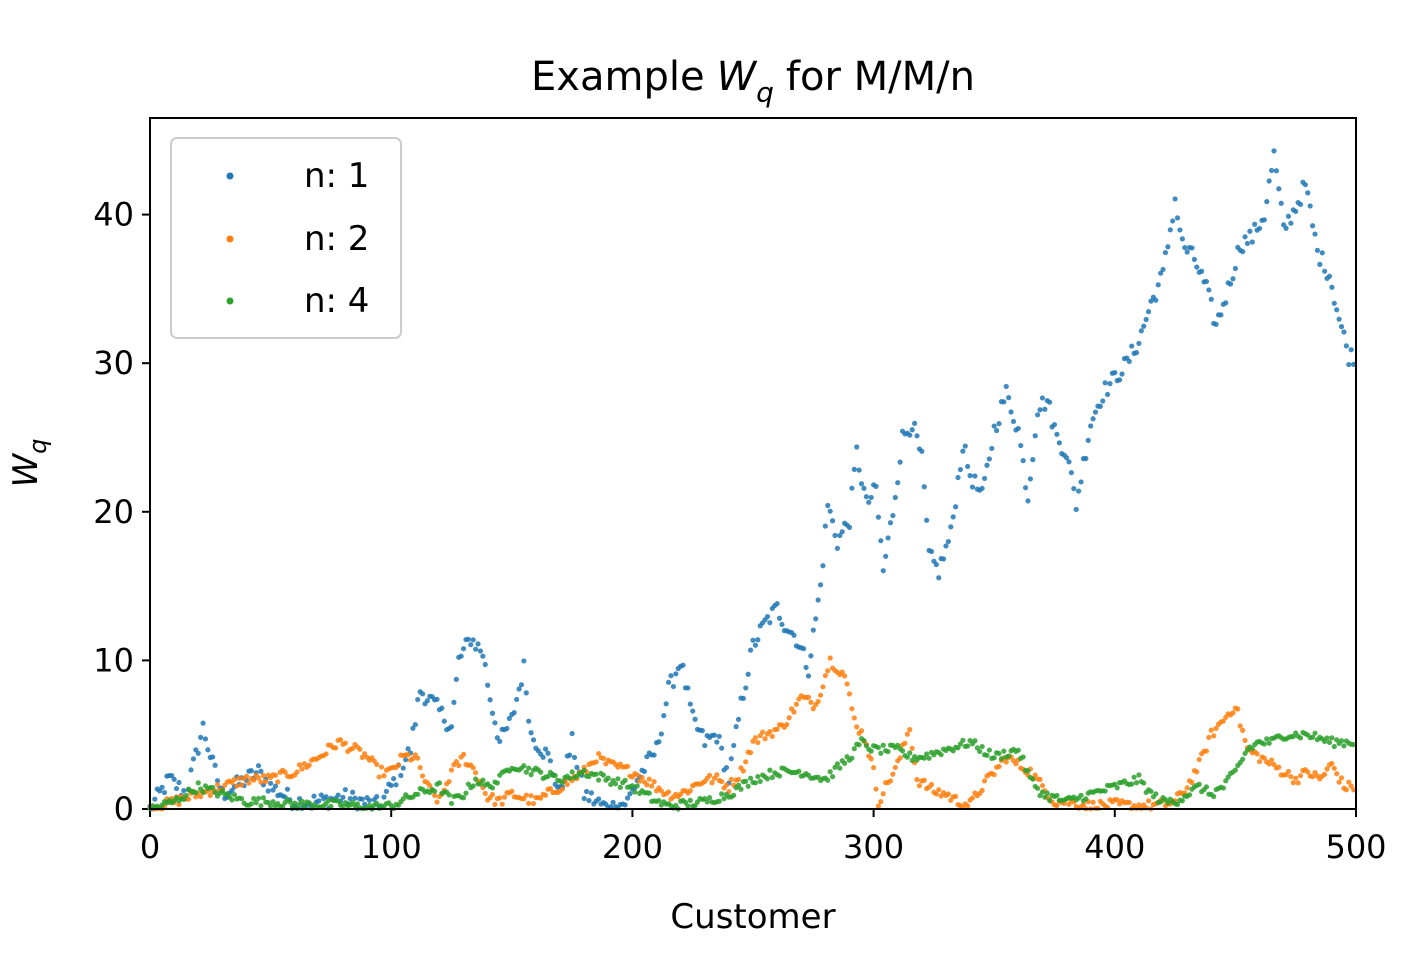 This screenshot has height=974, width=1403. Describe the element at coordinates (38, 446) in the screenshot. I see `y-axis-label-subscript: q` at that location.